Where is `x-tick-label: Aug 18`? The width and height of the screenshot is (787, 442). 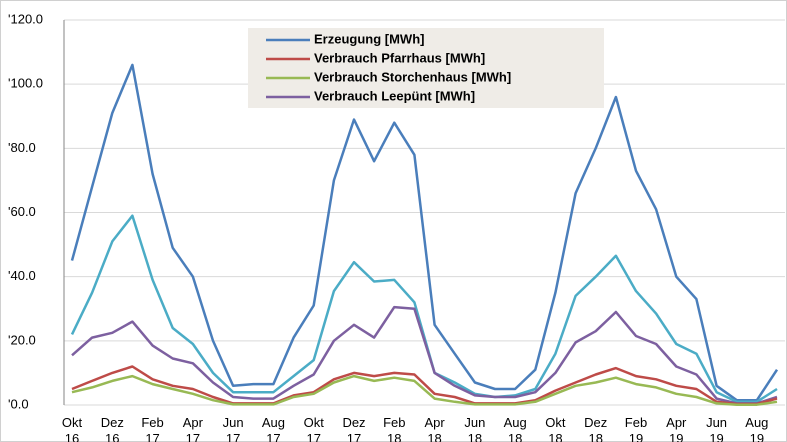 x-tick-label: Aug 18 is located at coordinates (515, 428).